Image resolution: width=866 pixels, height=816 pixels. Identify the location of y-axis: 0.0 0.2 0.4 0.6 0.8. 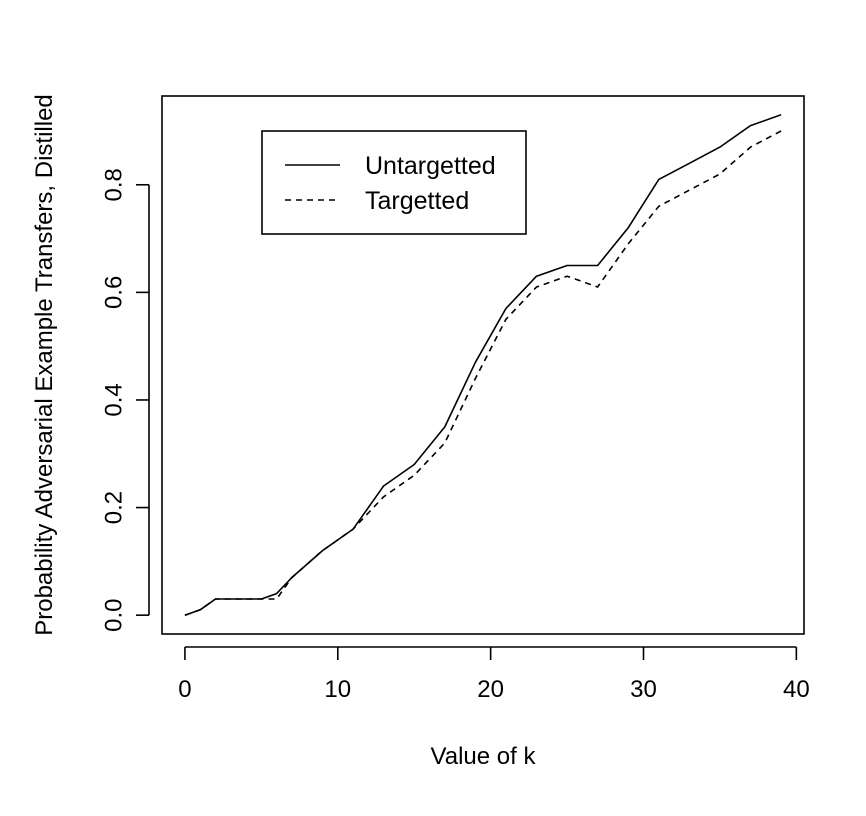
(125, 400).